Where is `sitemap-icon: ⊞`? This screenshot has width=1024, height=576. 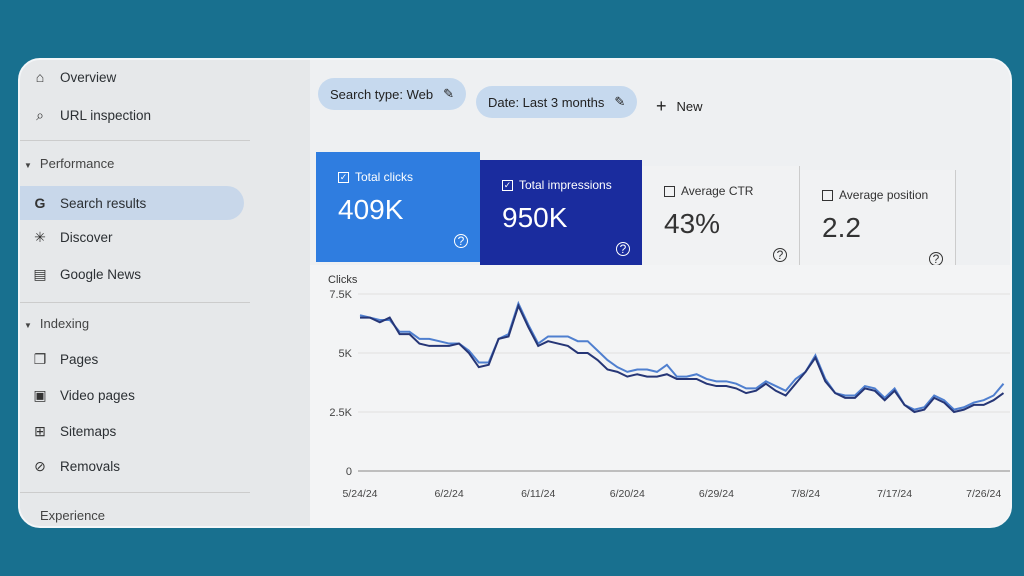 sitemap-icon: ⊞ is located at coordinates (40, 430).